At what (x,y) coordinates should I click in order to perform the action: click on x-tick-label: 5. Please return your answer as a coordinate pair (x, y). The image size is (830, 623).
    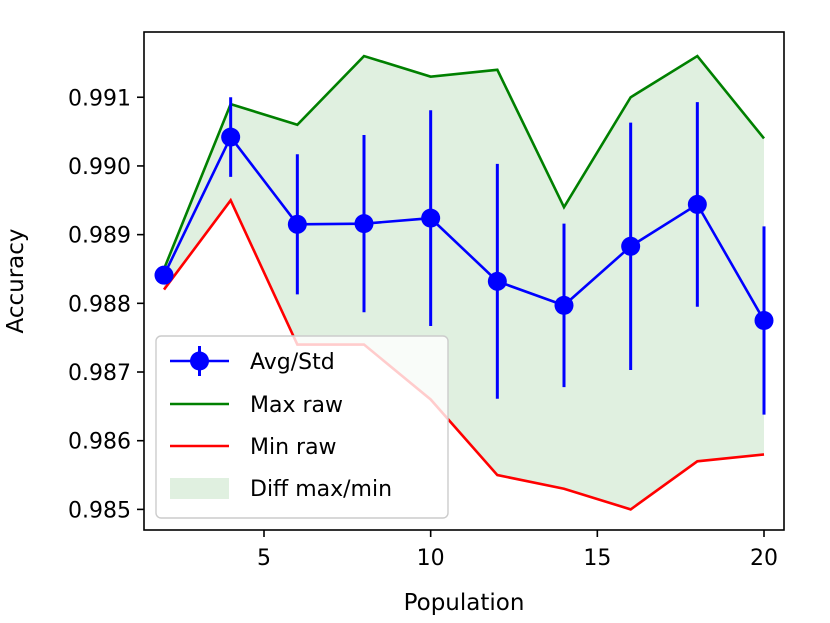
    Looking at the image, I should click on (264, 558).